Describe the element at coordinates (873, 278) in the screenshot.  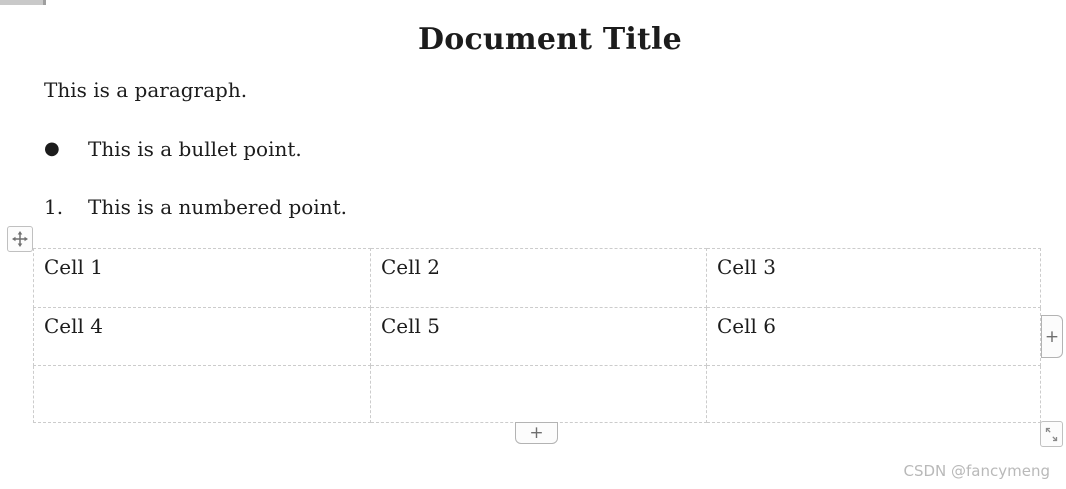
I see `table-cell: Cell 3` at that location.